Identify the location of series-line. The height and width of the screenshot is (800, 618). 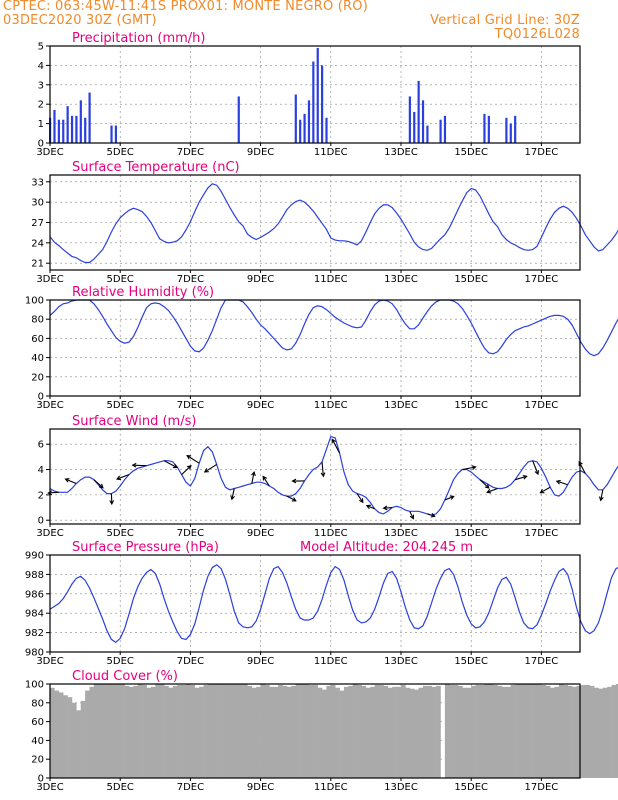
(333, 328).